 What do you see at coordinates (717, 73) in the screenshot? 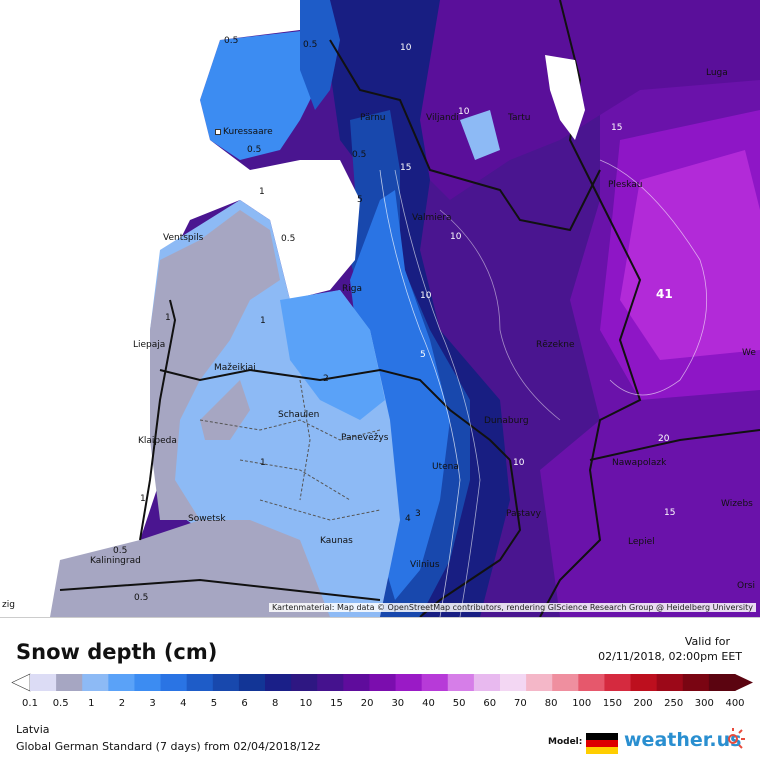
I see `city-label: Luga` at bounding box center [717, 73].